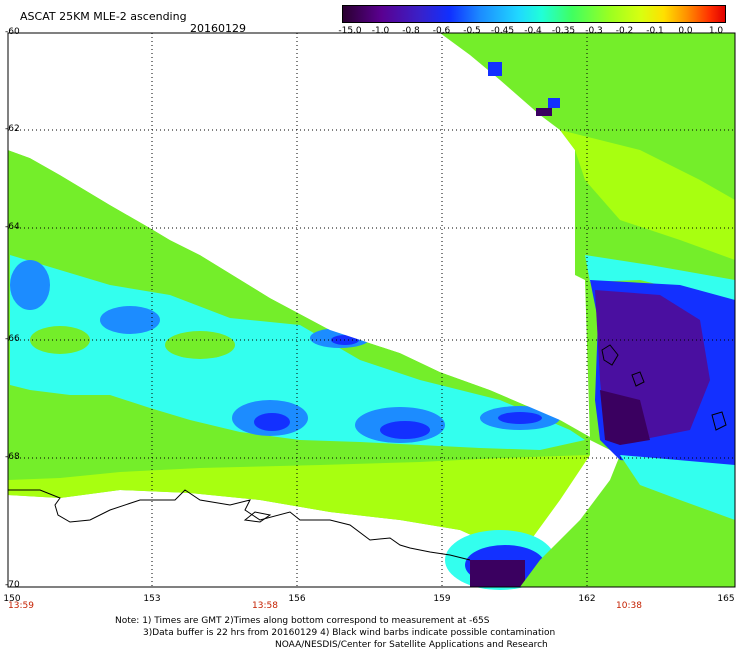 The height and width of the screenshot is (650, 740). I want to click on colorbar-tick-label: -0.8, so click(411, 31).